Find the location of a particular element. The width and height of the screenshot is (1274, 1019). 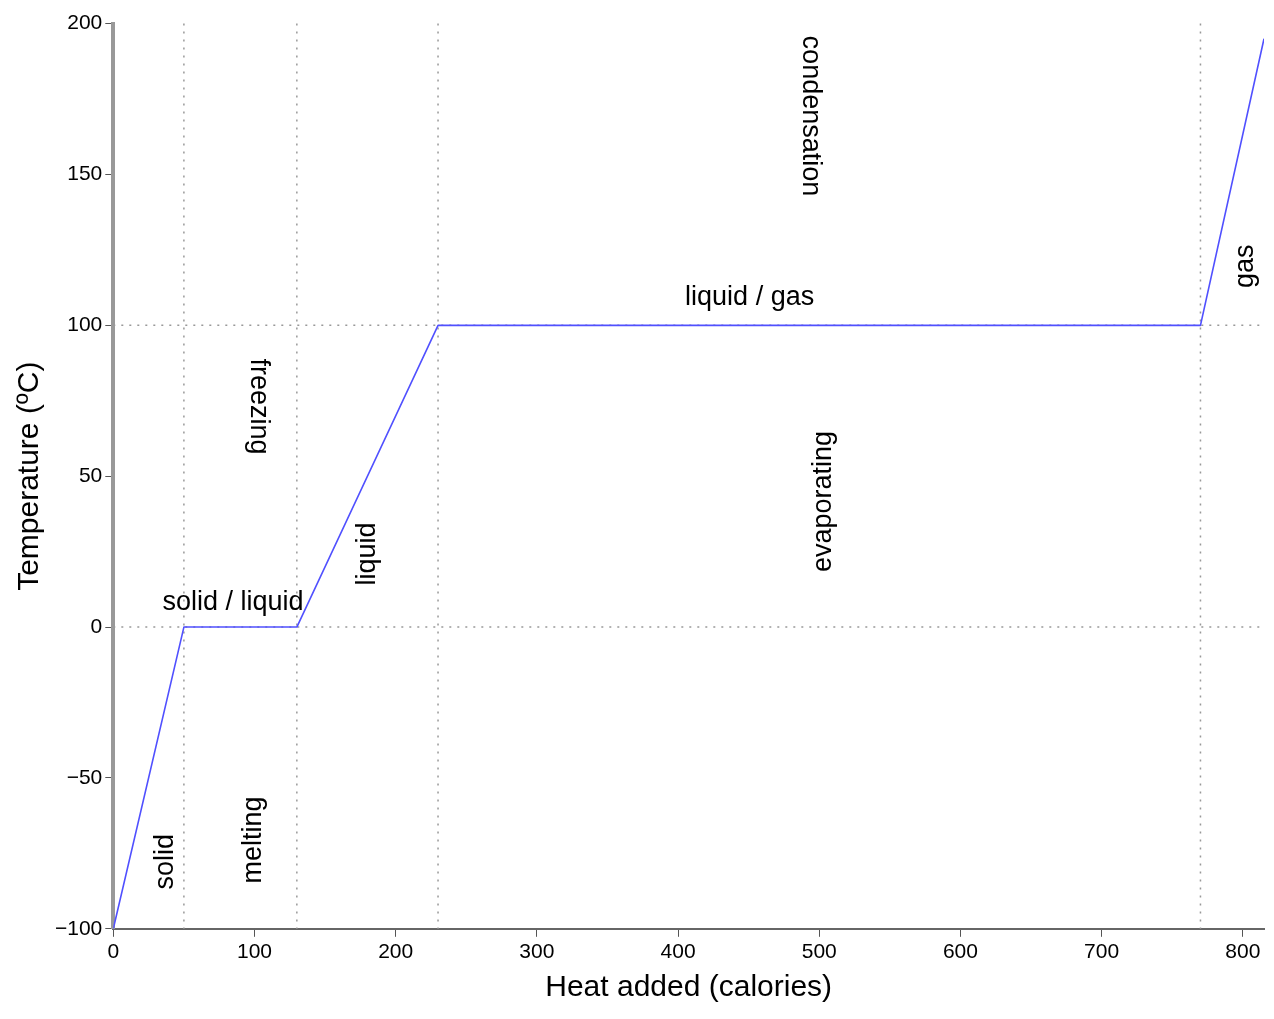

y-tick-label: 0 is located at coordinates (96, 625).